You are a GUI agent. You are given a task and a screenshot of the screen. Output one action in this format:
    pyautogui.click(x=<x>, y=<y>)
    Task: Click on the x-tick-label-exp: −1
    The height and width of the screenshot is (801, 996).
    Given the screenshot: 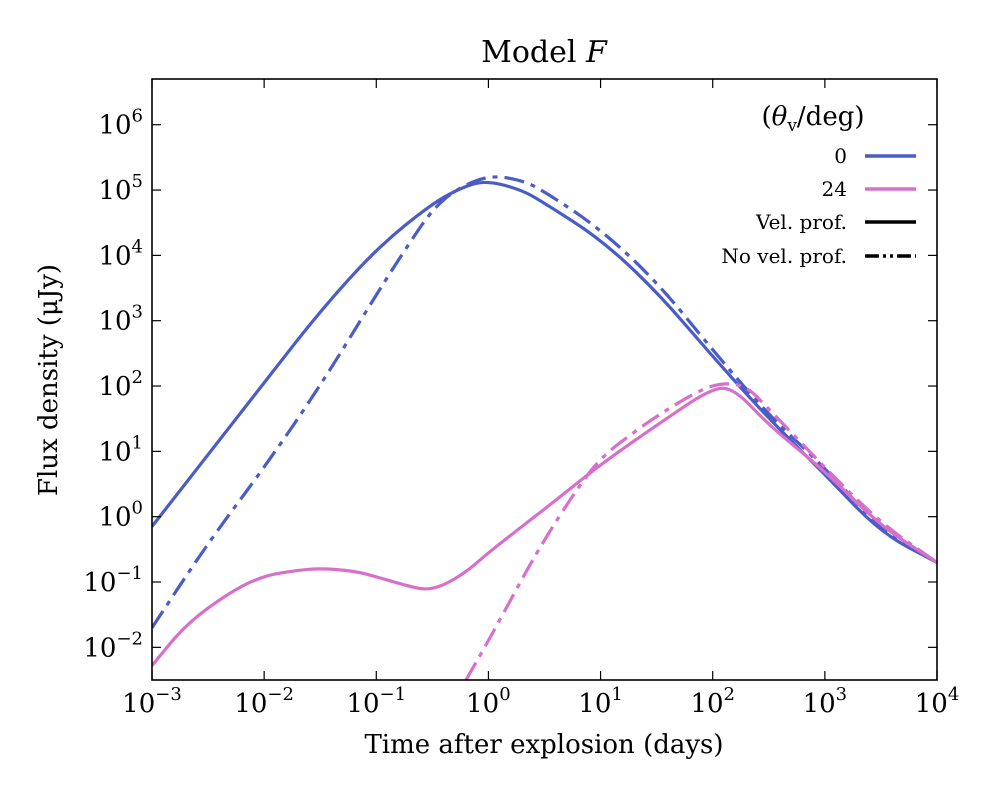 What is the action you would take?
    pyautogui.click(x=393, y=694)
    